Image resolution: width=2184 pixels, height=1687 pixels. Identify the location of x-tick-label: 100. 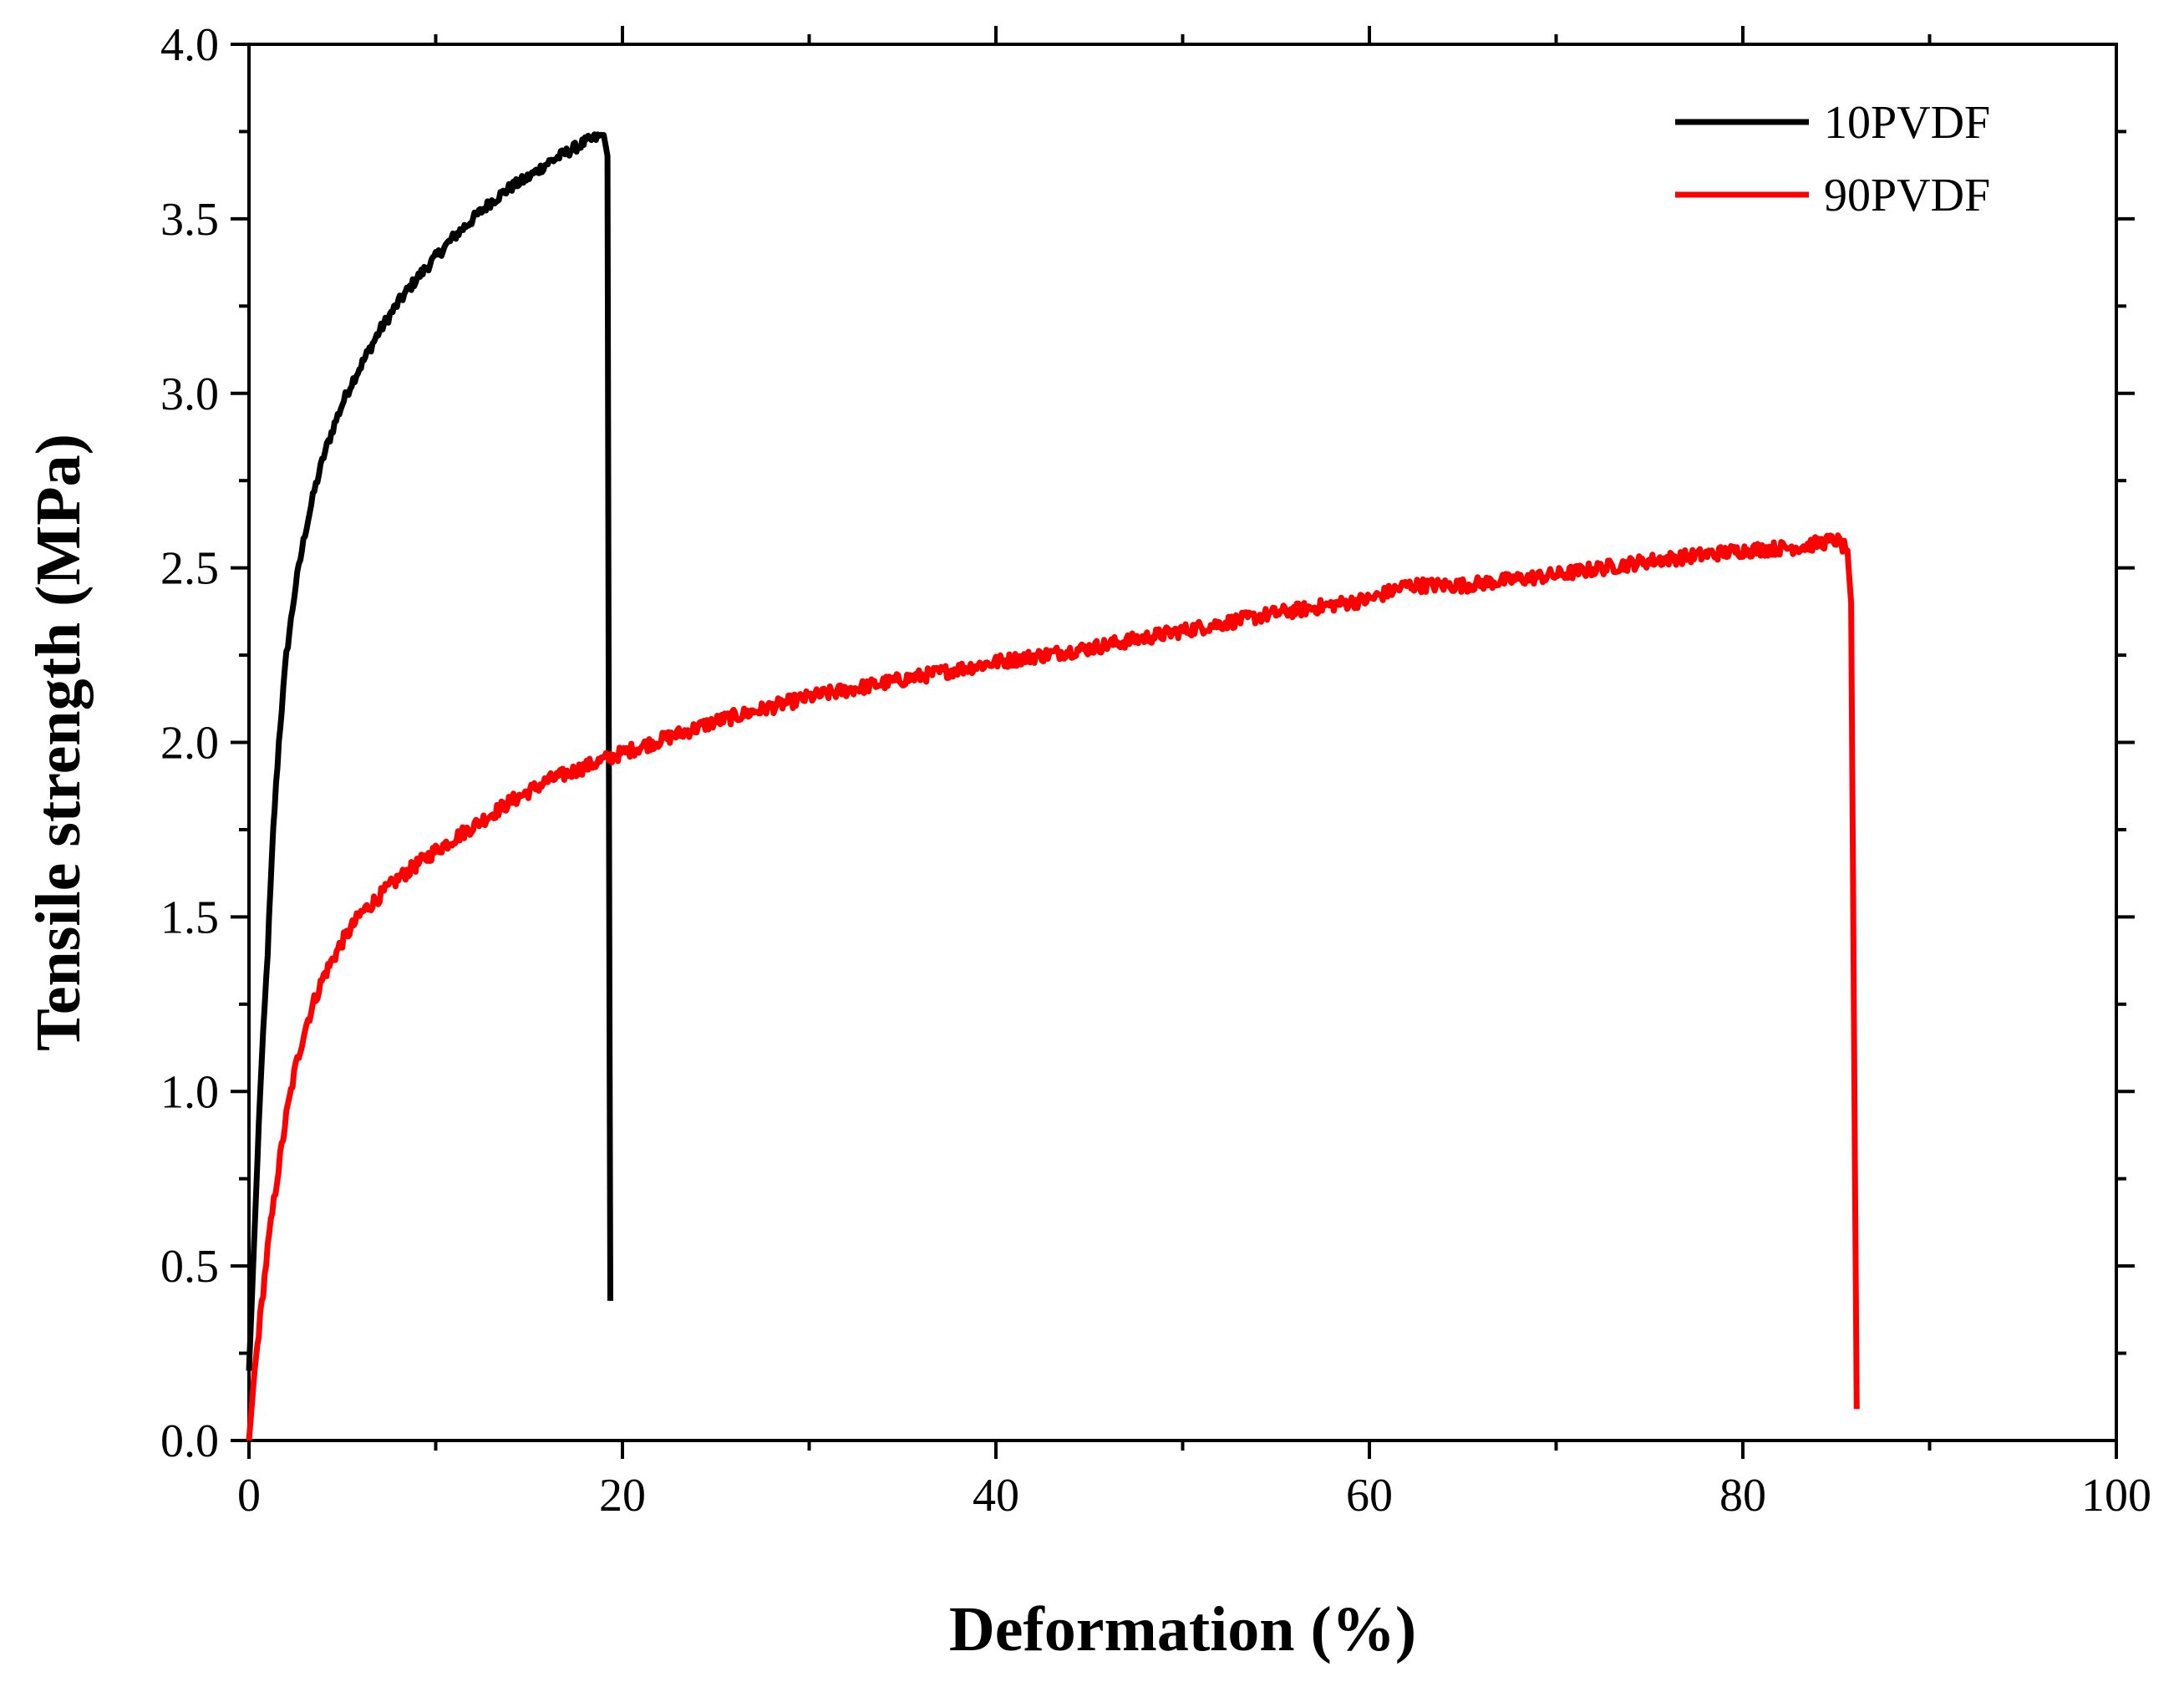
(2116, 1496).